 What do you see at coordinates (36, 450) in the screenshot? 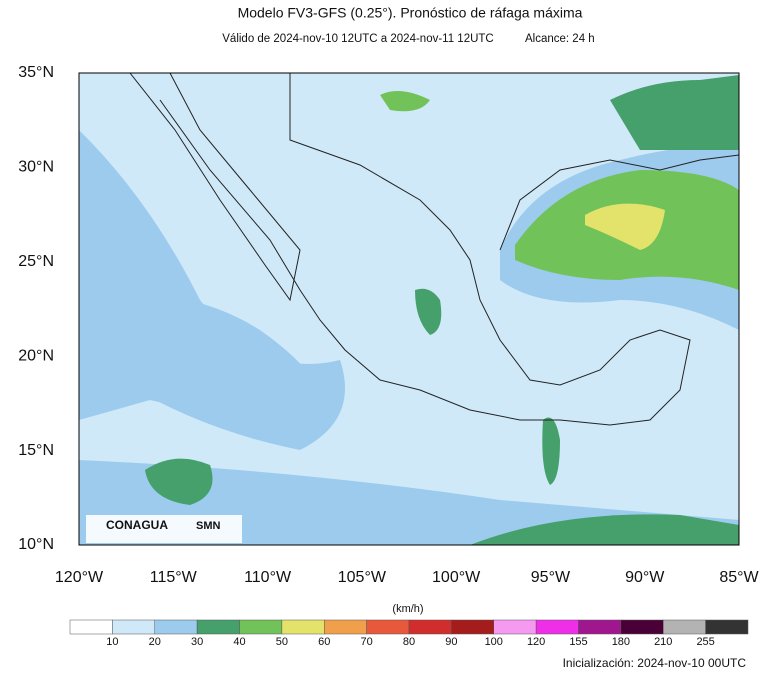
I see `lat-label: 15°N` at bounding box center [36, 450].